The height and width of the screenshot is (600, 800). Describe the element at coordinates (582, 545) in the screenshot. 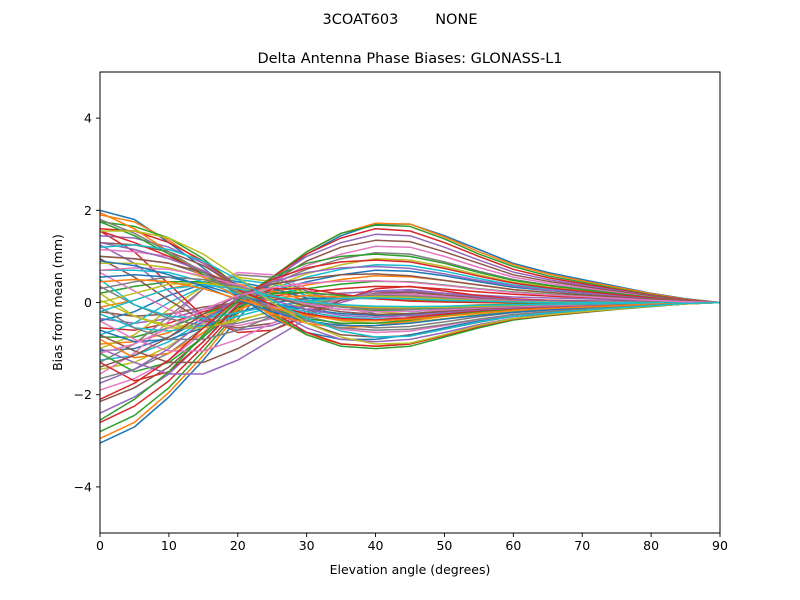

I see `x-tick-label: 70` at that location.